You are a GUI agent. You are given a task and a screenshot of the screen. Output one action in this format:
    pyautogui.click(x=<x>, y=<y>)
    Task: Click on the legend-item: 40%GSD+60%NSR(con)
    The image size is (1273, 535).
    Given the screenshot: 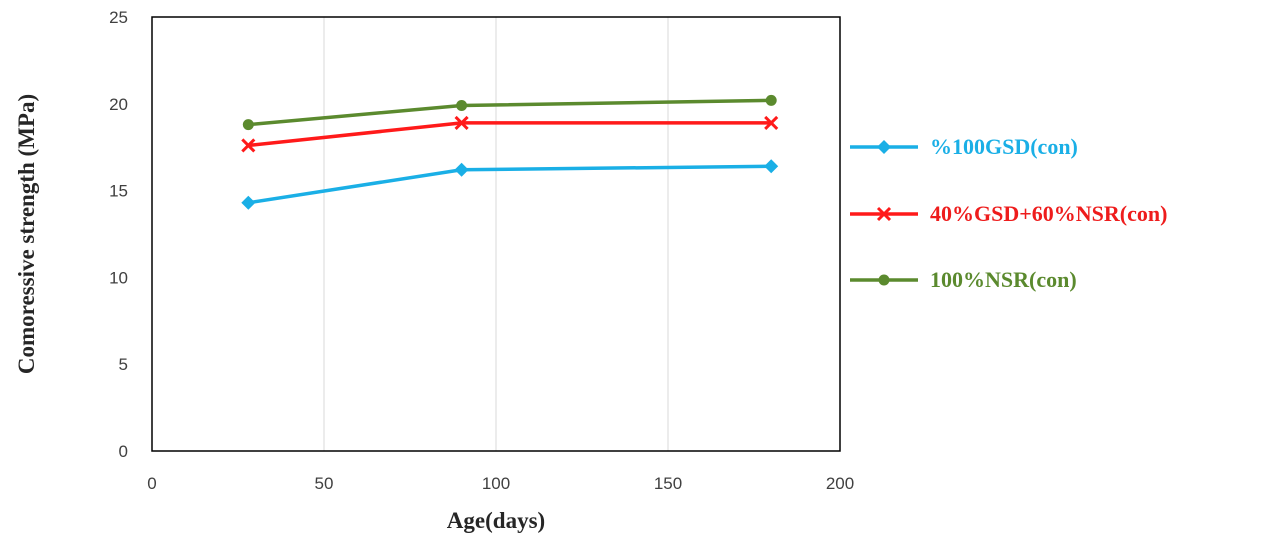 What is the action you would take?
    pyautogui.click(x=1008, y=213)
    